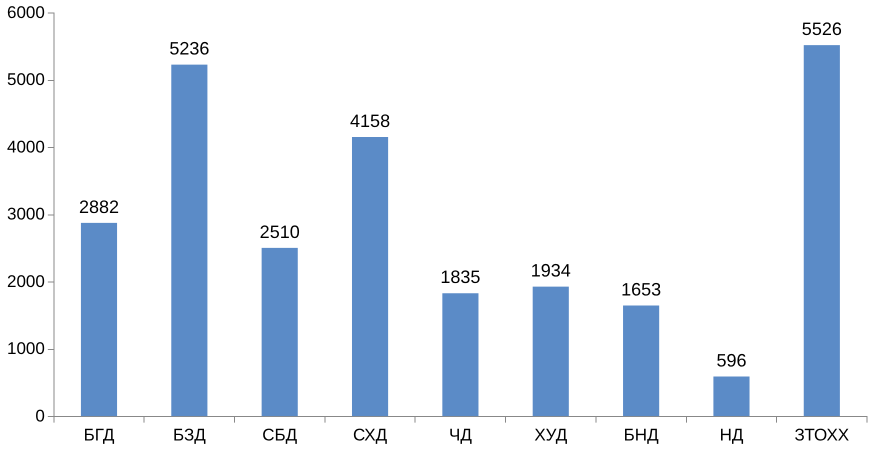 This screenshot has height=453, width=879. Describe the element at coordinates (370, 121) in the screenshot. I see `data-label: 4158` at that location.